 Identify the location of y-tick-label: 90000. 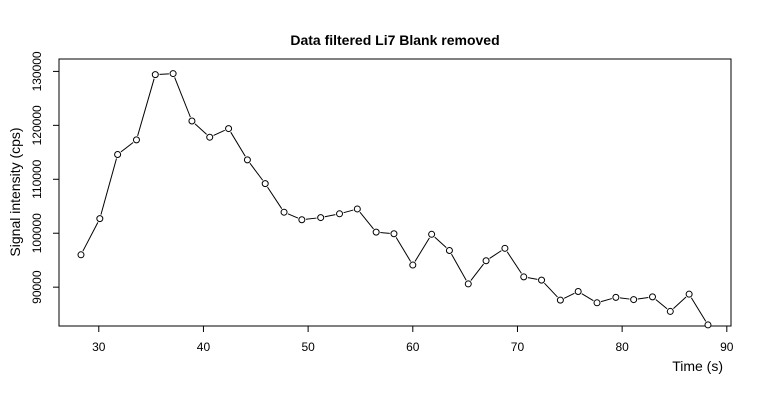
(37, 287).